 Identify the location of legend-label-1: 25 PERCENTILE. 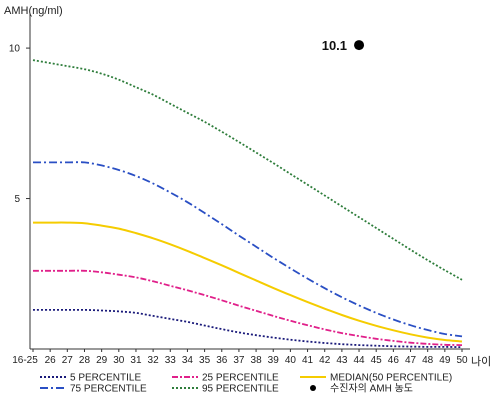
(240, 378).